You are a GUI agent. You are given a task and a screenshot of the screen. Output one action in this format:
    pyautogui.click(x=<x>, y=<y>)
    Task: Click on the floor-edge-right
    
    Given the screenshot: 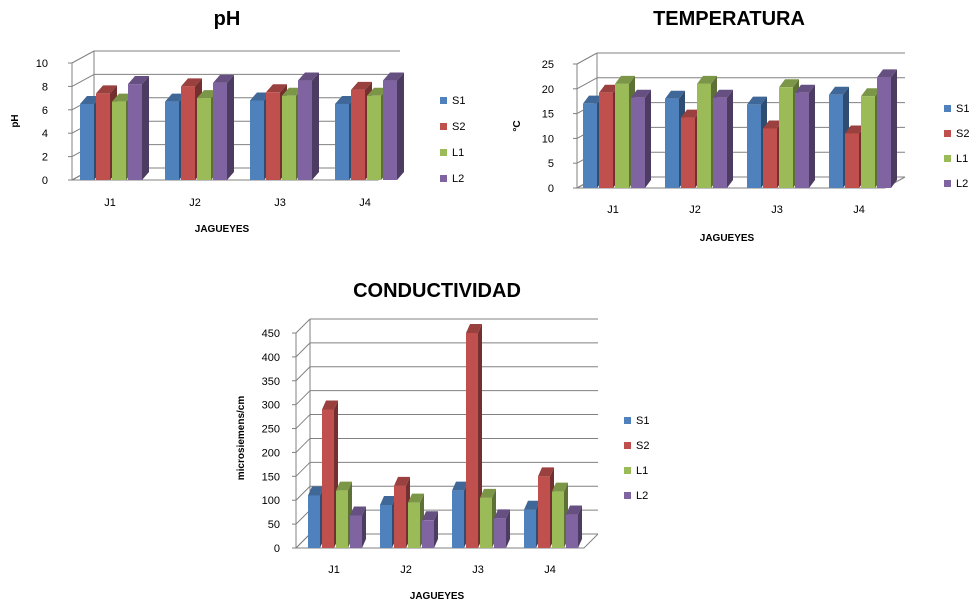 What is the action you would take?
    pyautogui.click(x=591, y=541)
    